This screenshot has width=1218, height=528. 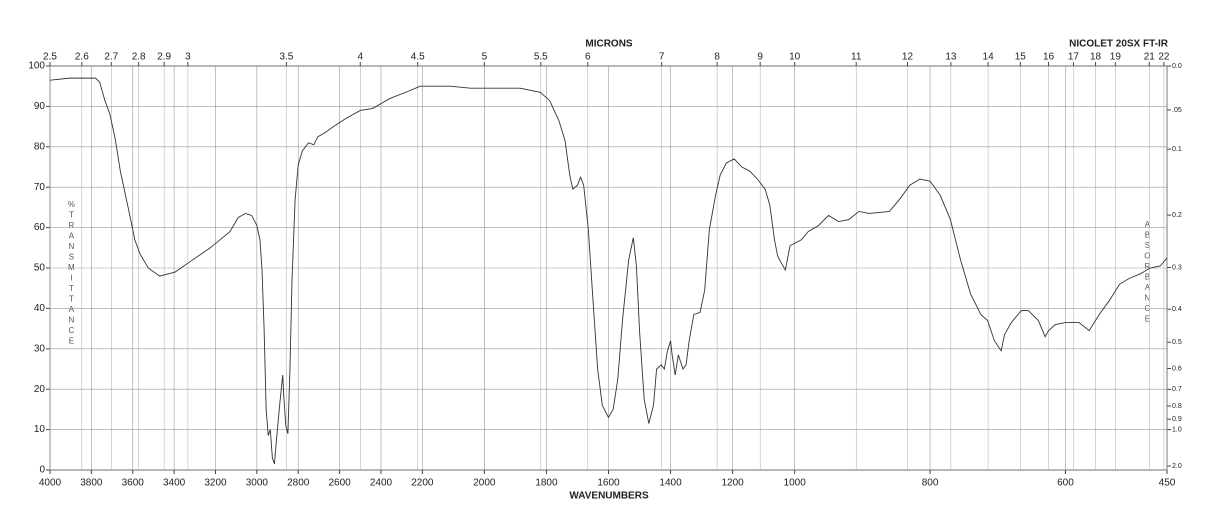 What do you see at coordinates (546, 483) in the screenshot?
I see `x-tick-label: 1800` at bounding box center [546, 483].